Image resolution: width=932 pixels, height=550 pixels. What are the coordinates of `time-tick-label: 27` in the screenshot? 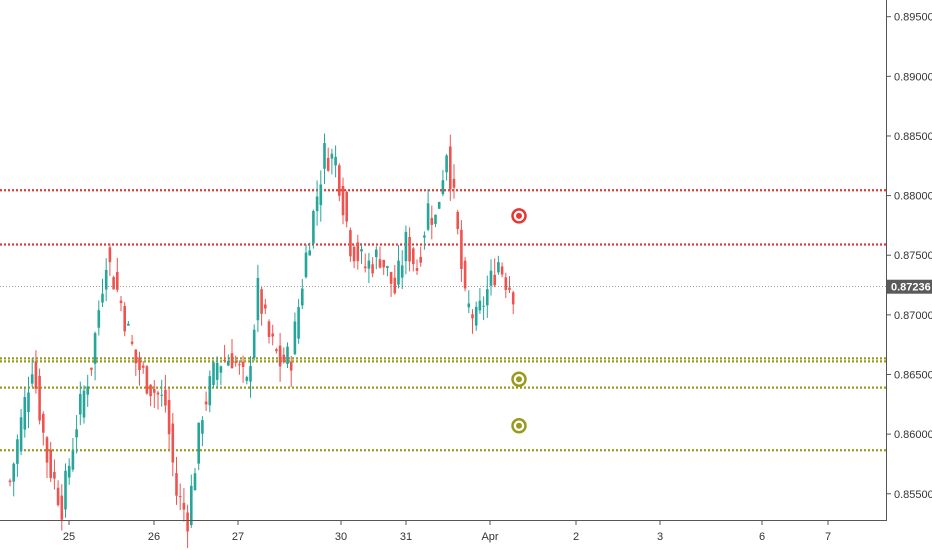 It's located at (238, 537).